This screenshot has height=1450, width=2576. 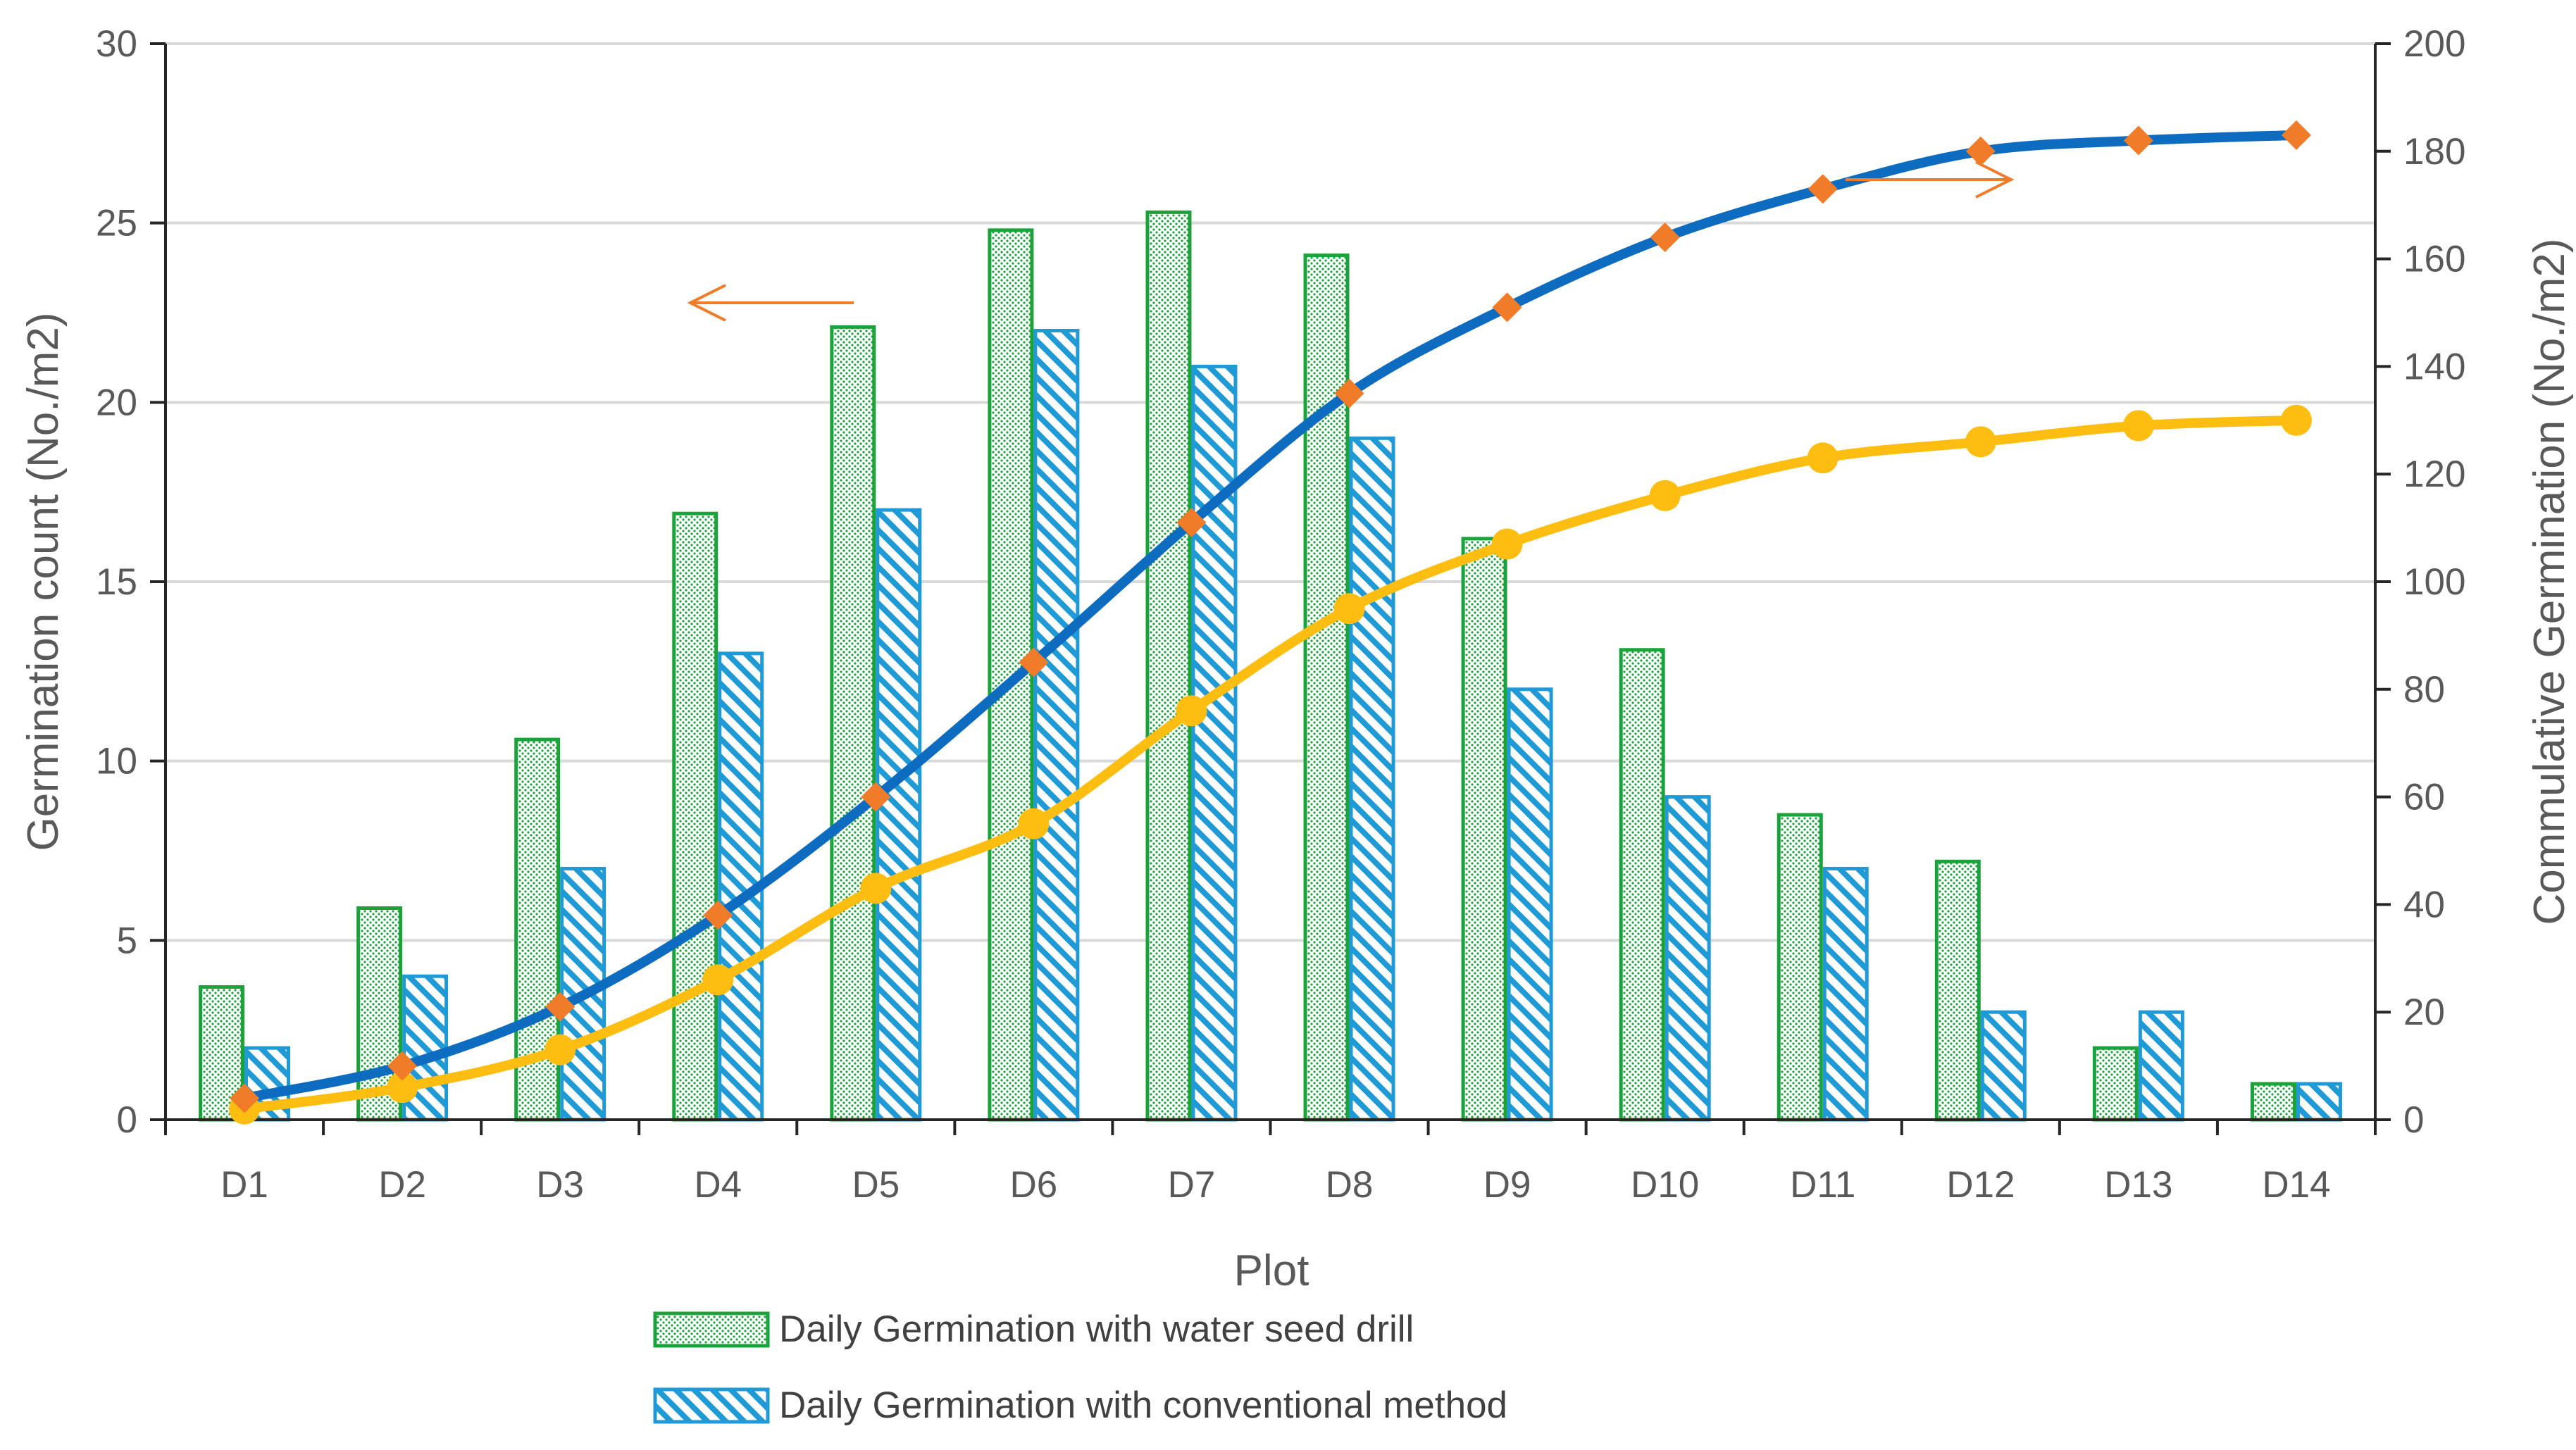 I want to click on right-axis-ticks: 0 20 40 60 80 100 120 140 160 180 200, so click(x=2420, y=582).